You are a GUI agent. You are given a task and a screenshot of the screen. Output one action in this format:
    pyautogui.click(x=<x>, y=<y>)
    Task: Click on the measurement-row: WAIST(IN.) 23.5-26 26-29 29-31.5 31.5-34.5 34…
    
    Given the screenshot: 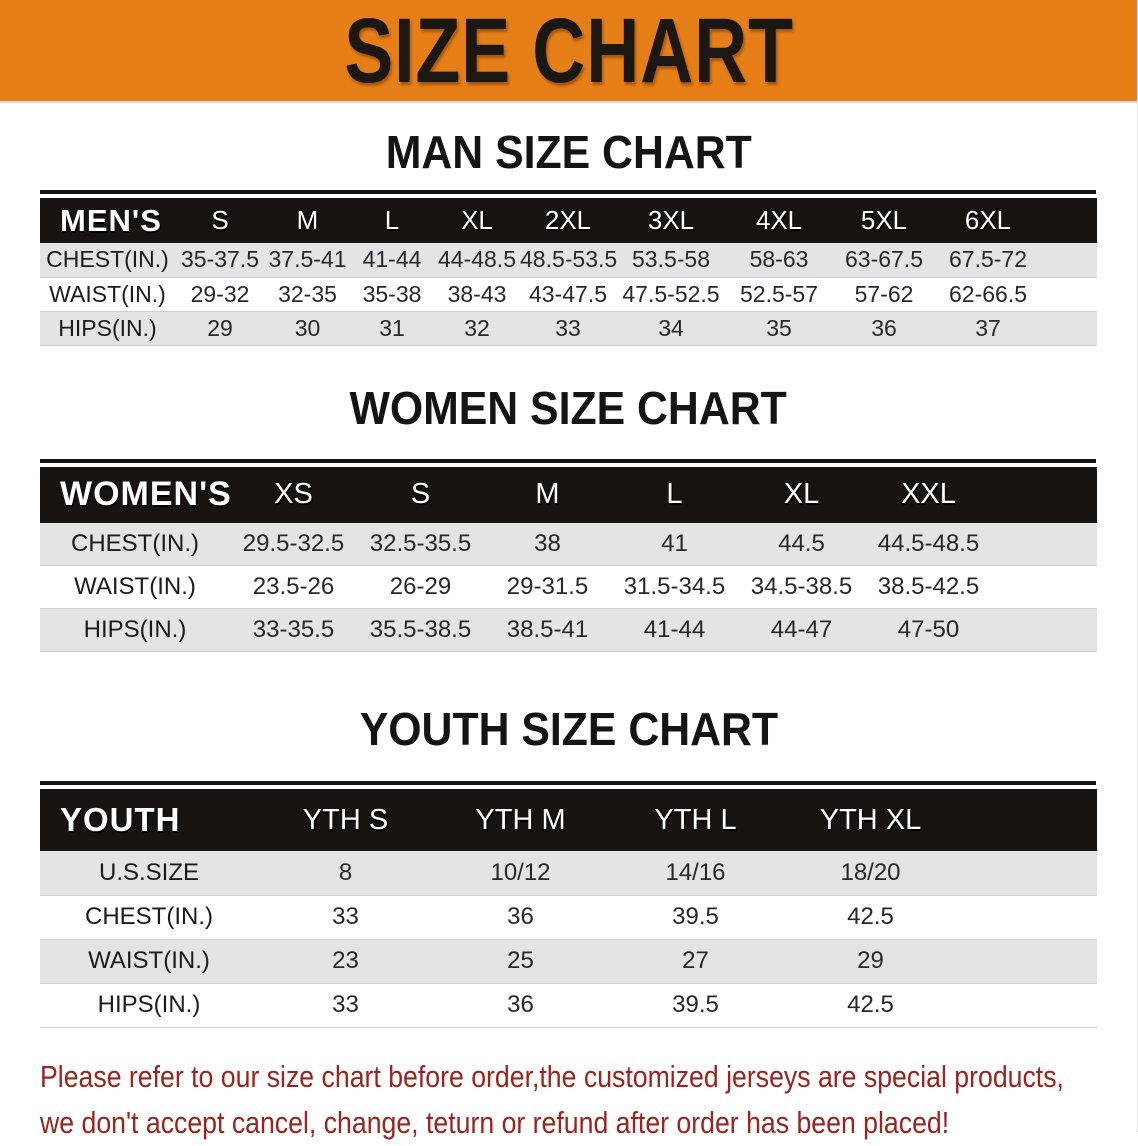 What is the action you would take?
    pyautogui.click(x=568, y=587)
    